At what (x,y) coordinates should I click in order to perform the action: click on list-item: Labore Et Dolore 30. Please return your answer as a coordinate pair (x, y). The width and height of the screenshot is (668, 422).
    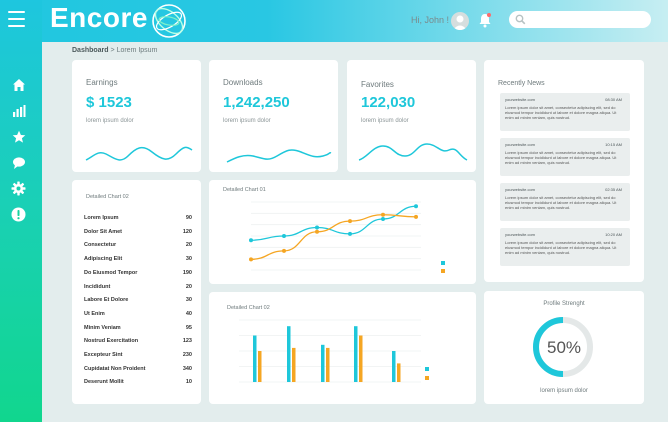
    Looking at the image, I should click on (138, 300).